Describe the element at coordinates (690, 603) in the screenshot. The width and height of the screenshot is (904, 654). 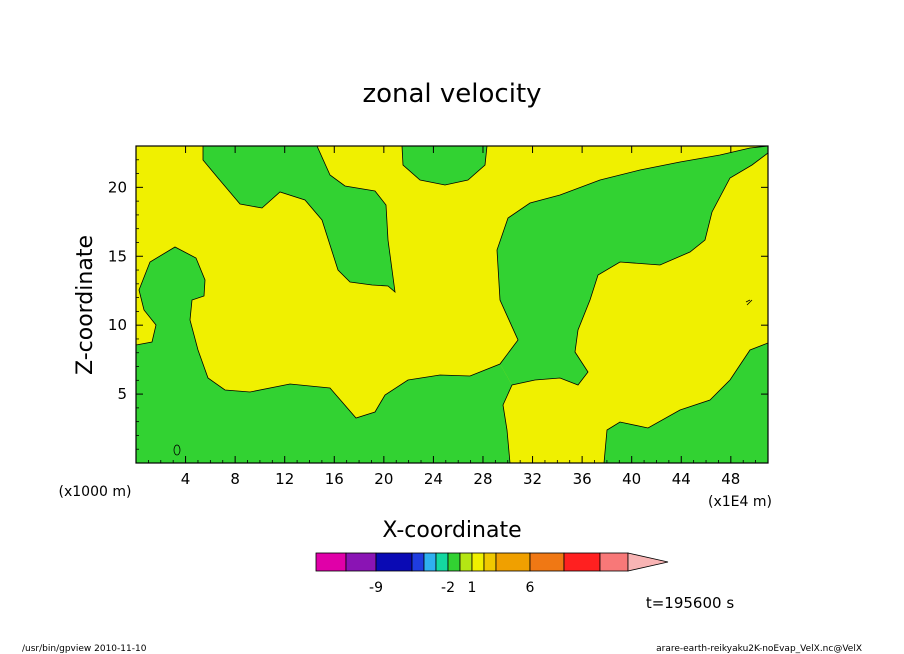
I see `time-label: t=195600 s` at that location.